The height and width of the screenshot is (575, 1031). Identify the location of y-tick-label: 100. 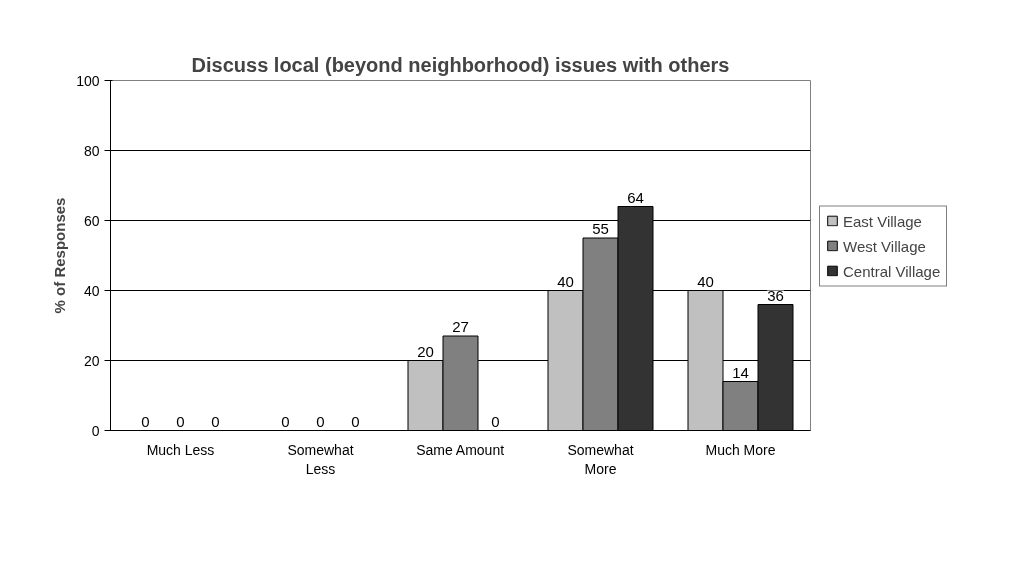
(88, 80).